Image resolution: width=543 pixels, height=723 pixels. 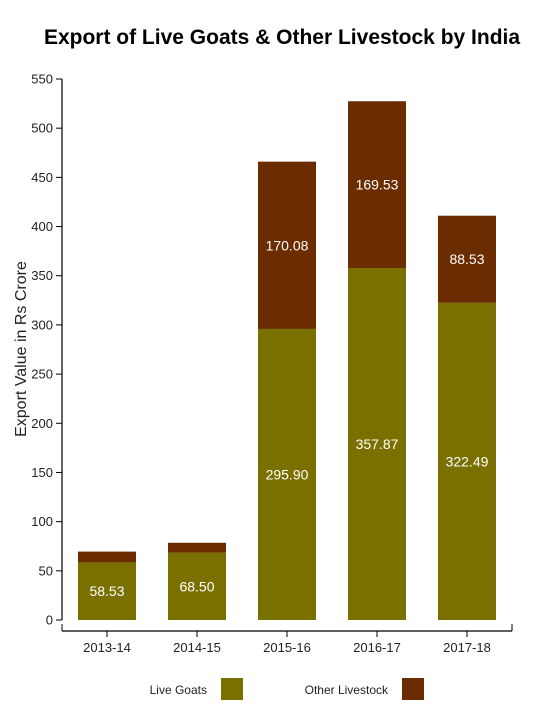 I want to click on y-tick-label: 100, so click(x=42, y=521).